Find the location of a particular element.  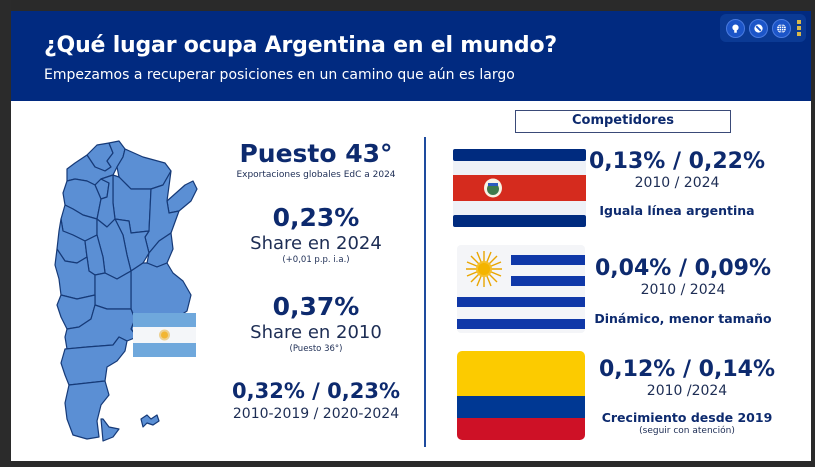

periods-block: 0,32% / 0,23% 2010-2019 / 2020-2024 is located at coordinates (316, 400).